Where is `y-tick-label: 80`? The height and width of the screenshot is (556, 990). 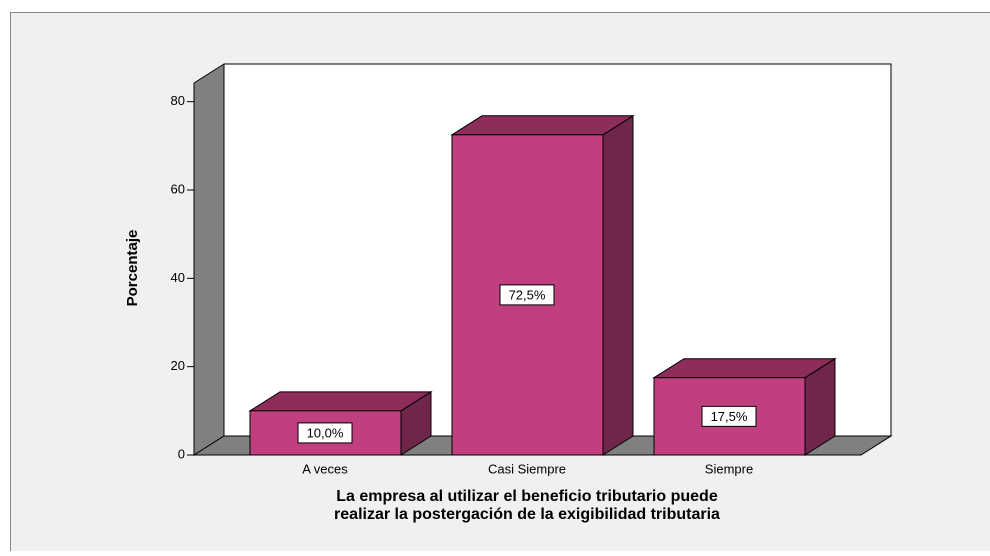 y-tick-label: 80 is located at coordinates (178, 100).